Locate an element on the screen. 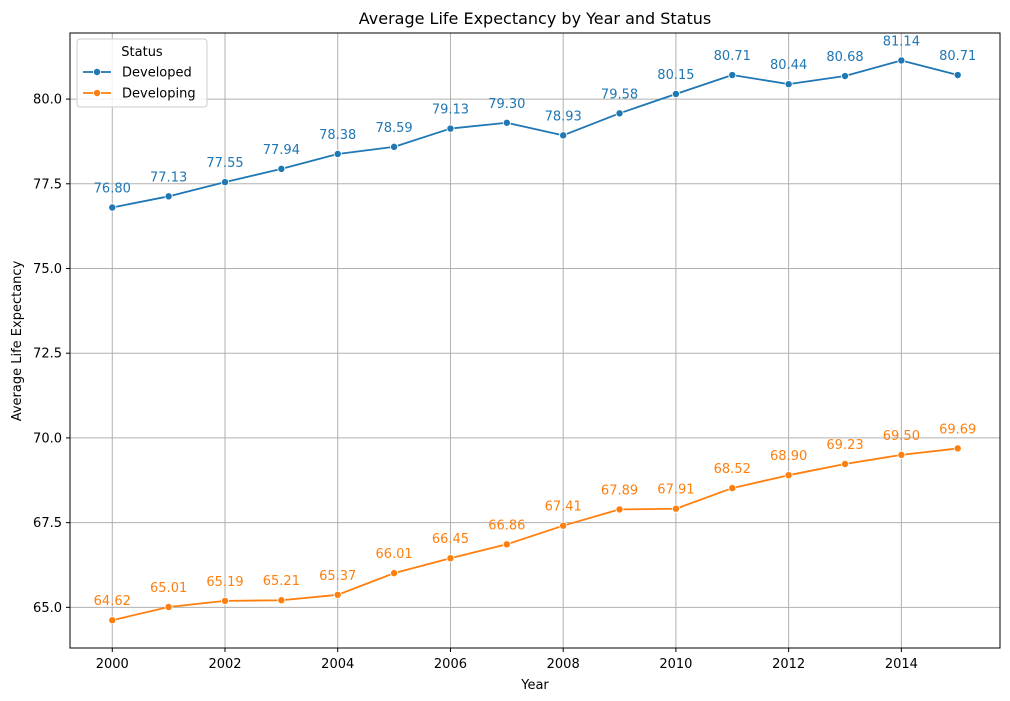 This screenshot has width=1010, height=701. data-label-developing: 65.21 is located at coordinates (281, 581).